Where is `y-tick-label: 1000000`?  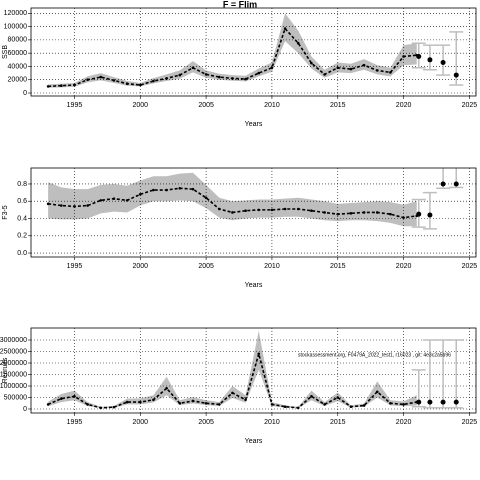
y-tick-label: 1000000 is located at coordinates (13, 386).